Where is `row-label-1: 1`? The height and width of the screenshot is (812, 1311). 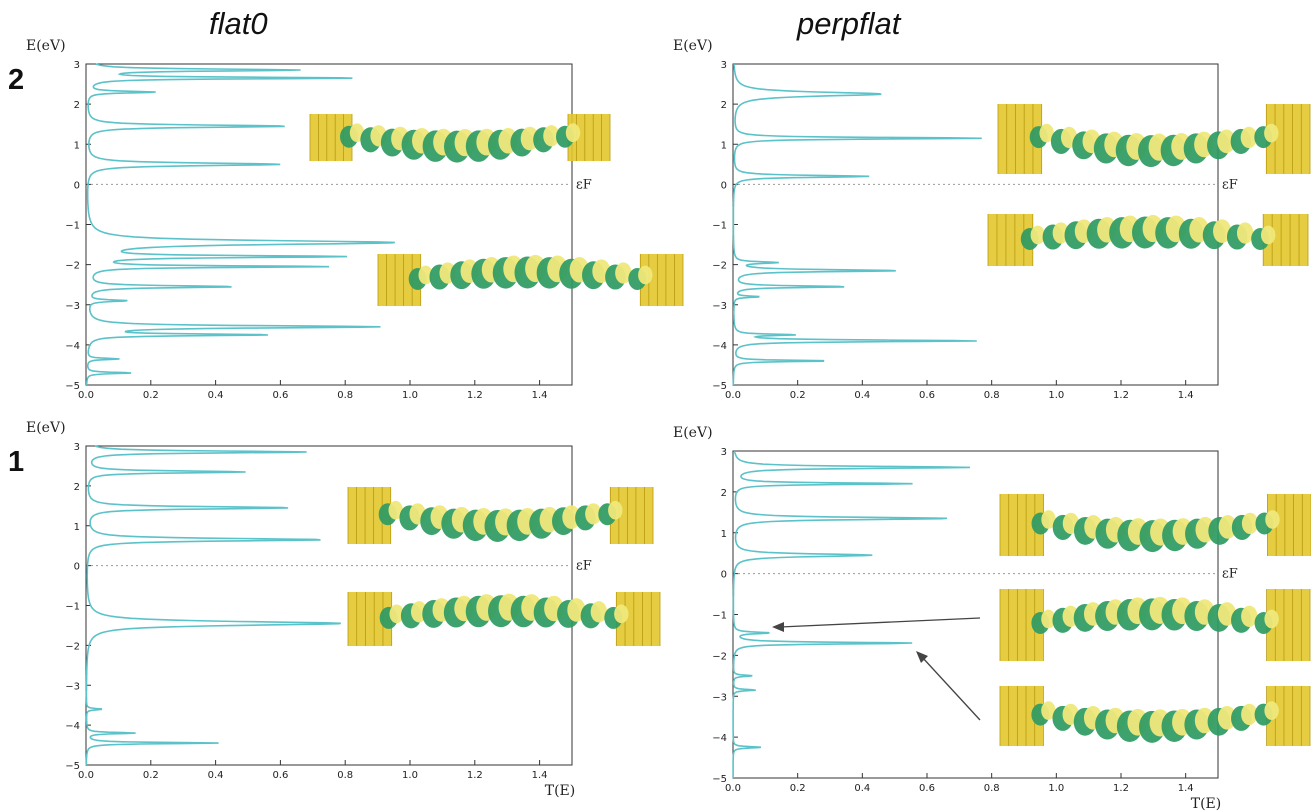
row-label-1: 1 is located at coordinates (16, 462).